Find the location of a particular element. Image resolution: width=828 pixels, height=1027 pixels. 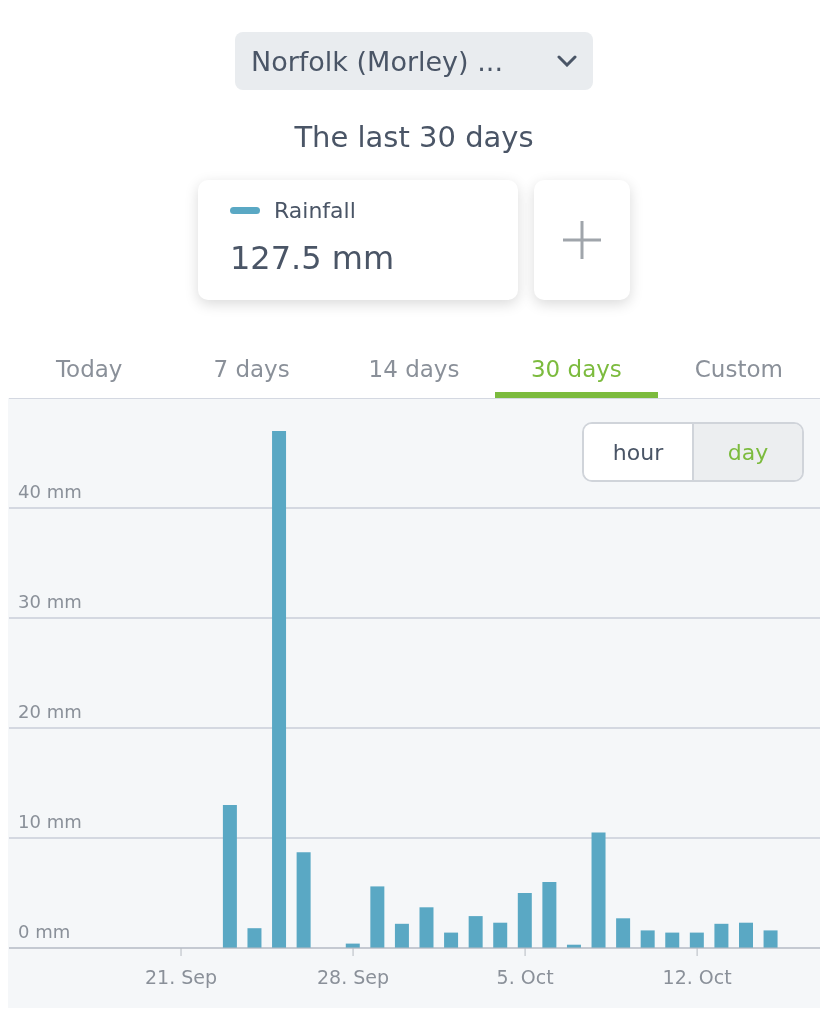

hour-day-toggle: hour day is located at coordinates (693, 452).